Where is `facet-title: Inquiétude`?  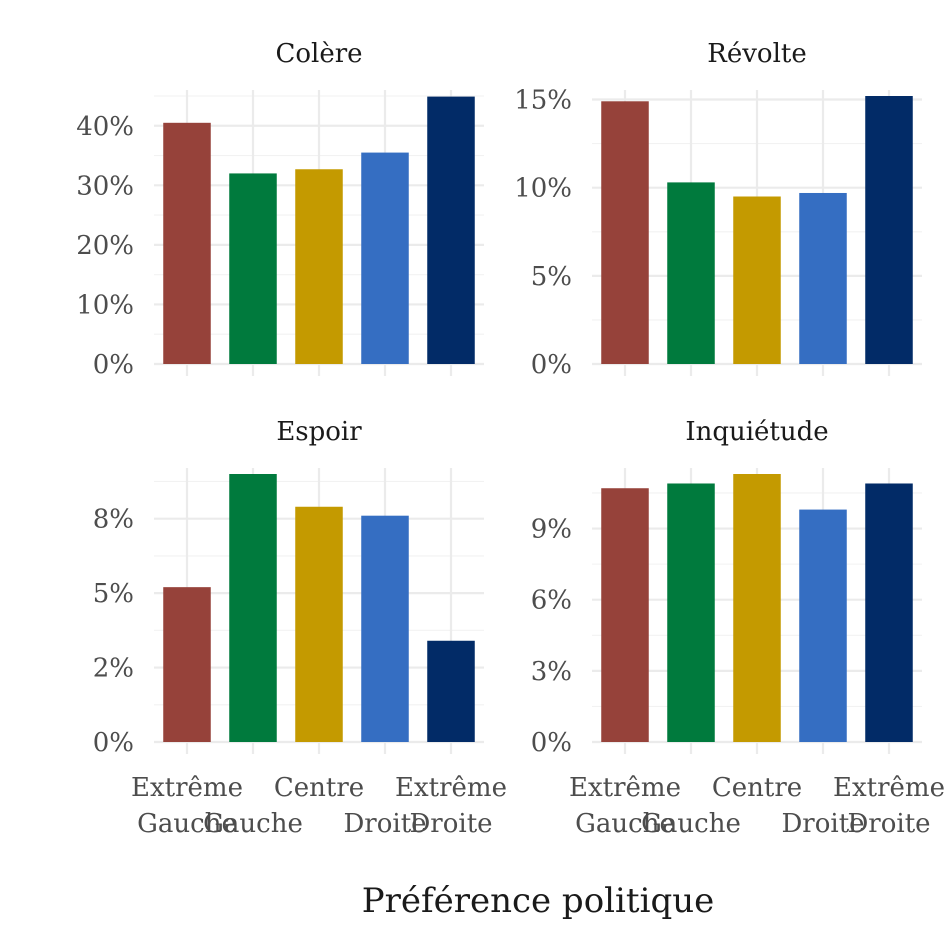
facet-title: Inquiétude is located at coordinates (756, 432).